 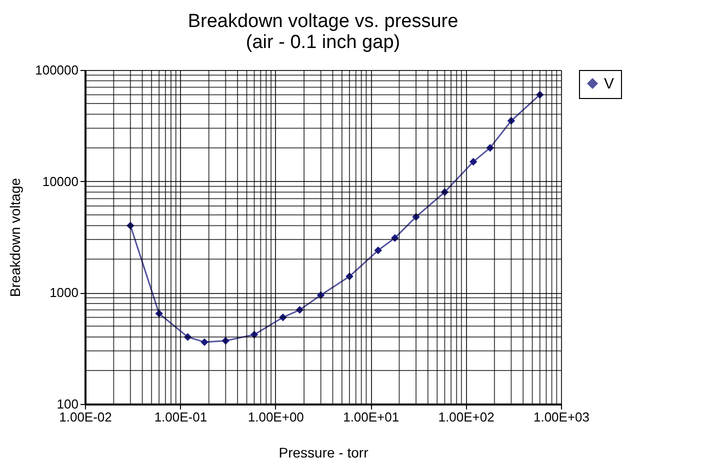 What do you see at coordinates (85, 417) in the screenshot?
I see `x-tick-label: 1.00E-02` at bounding box center [85, 417].